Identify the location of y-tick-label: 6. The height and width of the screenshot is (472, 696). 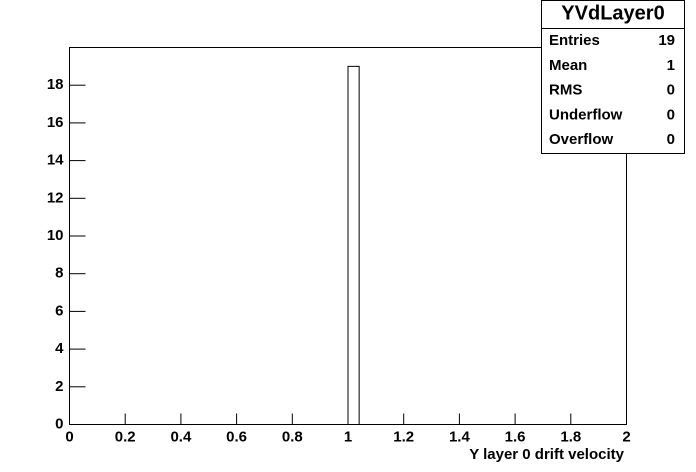
(59, 310).